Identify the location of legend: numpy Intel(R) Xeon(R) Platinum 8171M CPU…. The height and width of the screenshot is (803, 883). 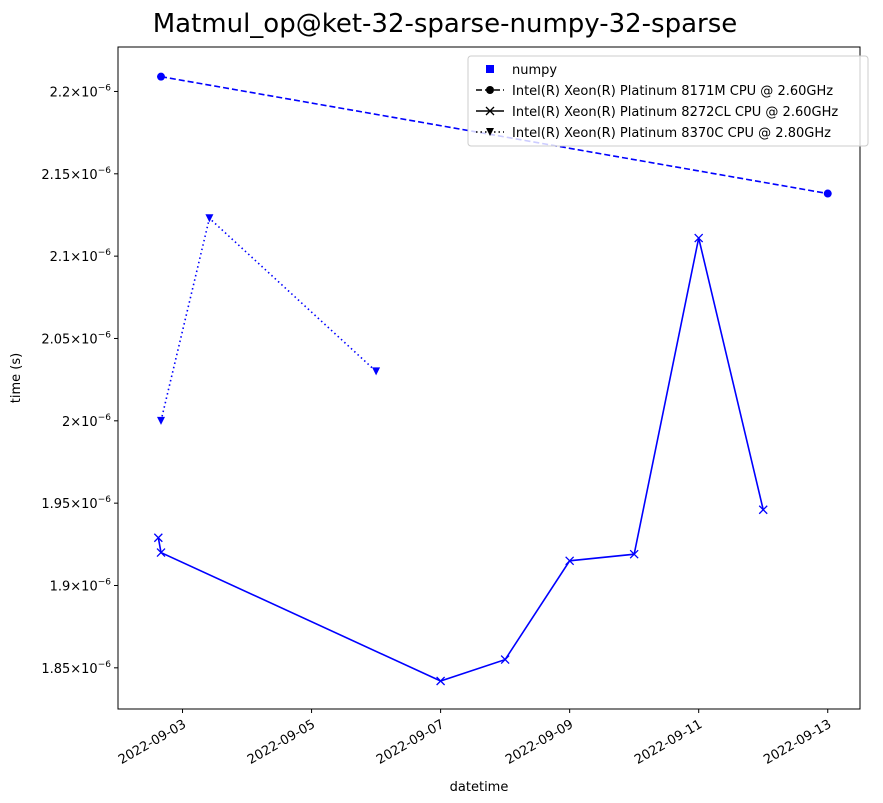
(668, 101).